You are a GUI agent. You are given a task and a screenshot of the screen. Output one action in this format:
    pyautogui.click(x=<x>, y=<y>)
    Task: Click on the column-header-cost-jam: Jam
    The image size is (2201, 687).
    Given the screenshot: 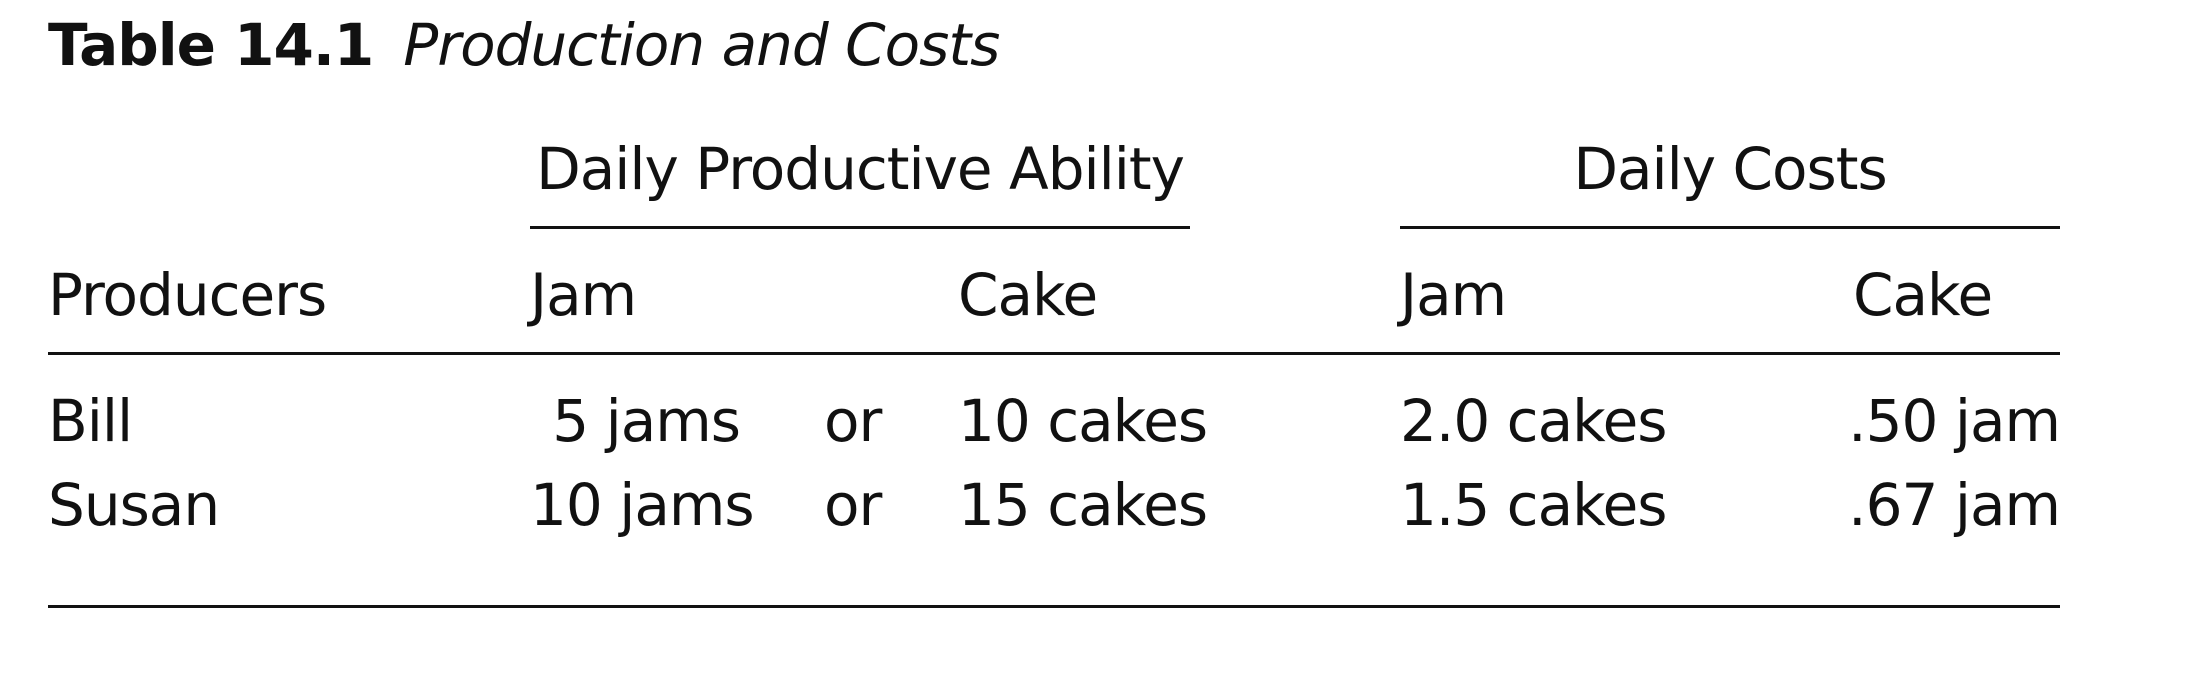 What is the action you would take?
    pyautogui.click(x=1453, y=295)
    